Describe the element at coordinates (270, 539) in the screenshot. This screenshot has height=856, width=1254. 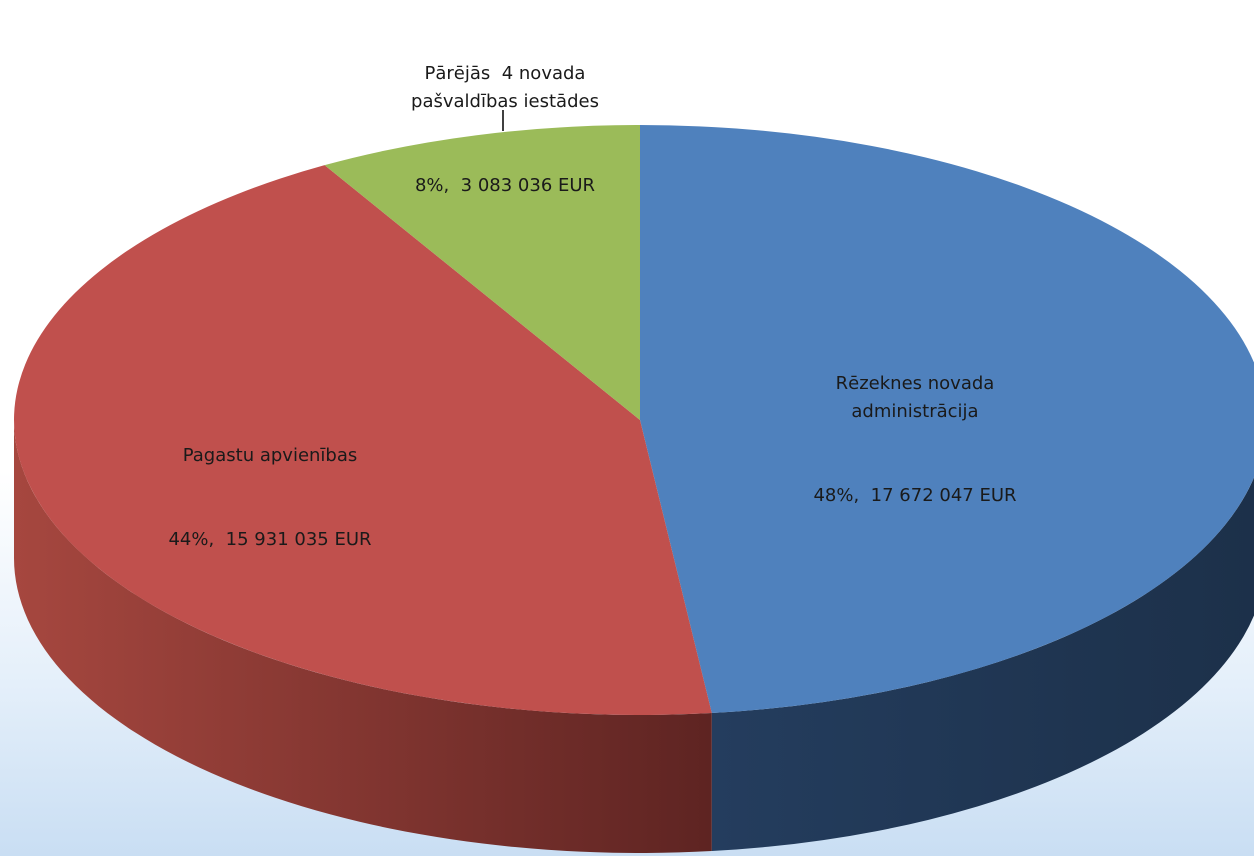
I see `value-label: 44%, 15 931 035 EUR` at that location.